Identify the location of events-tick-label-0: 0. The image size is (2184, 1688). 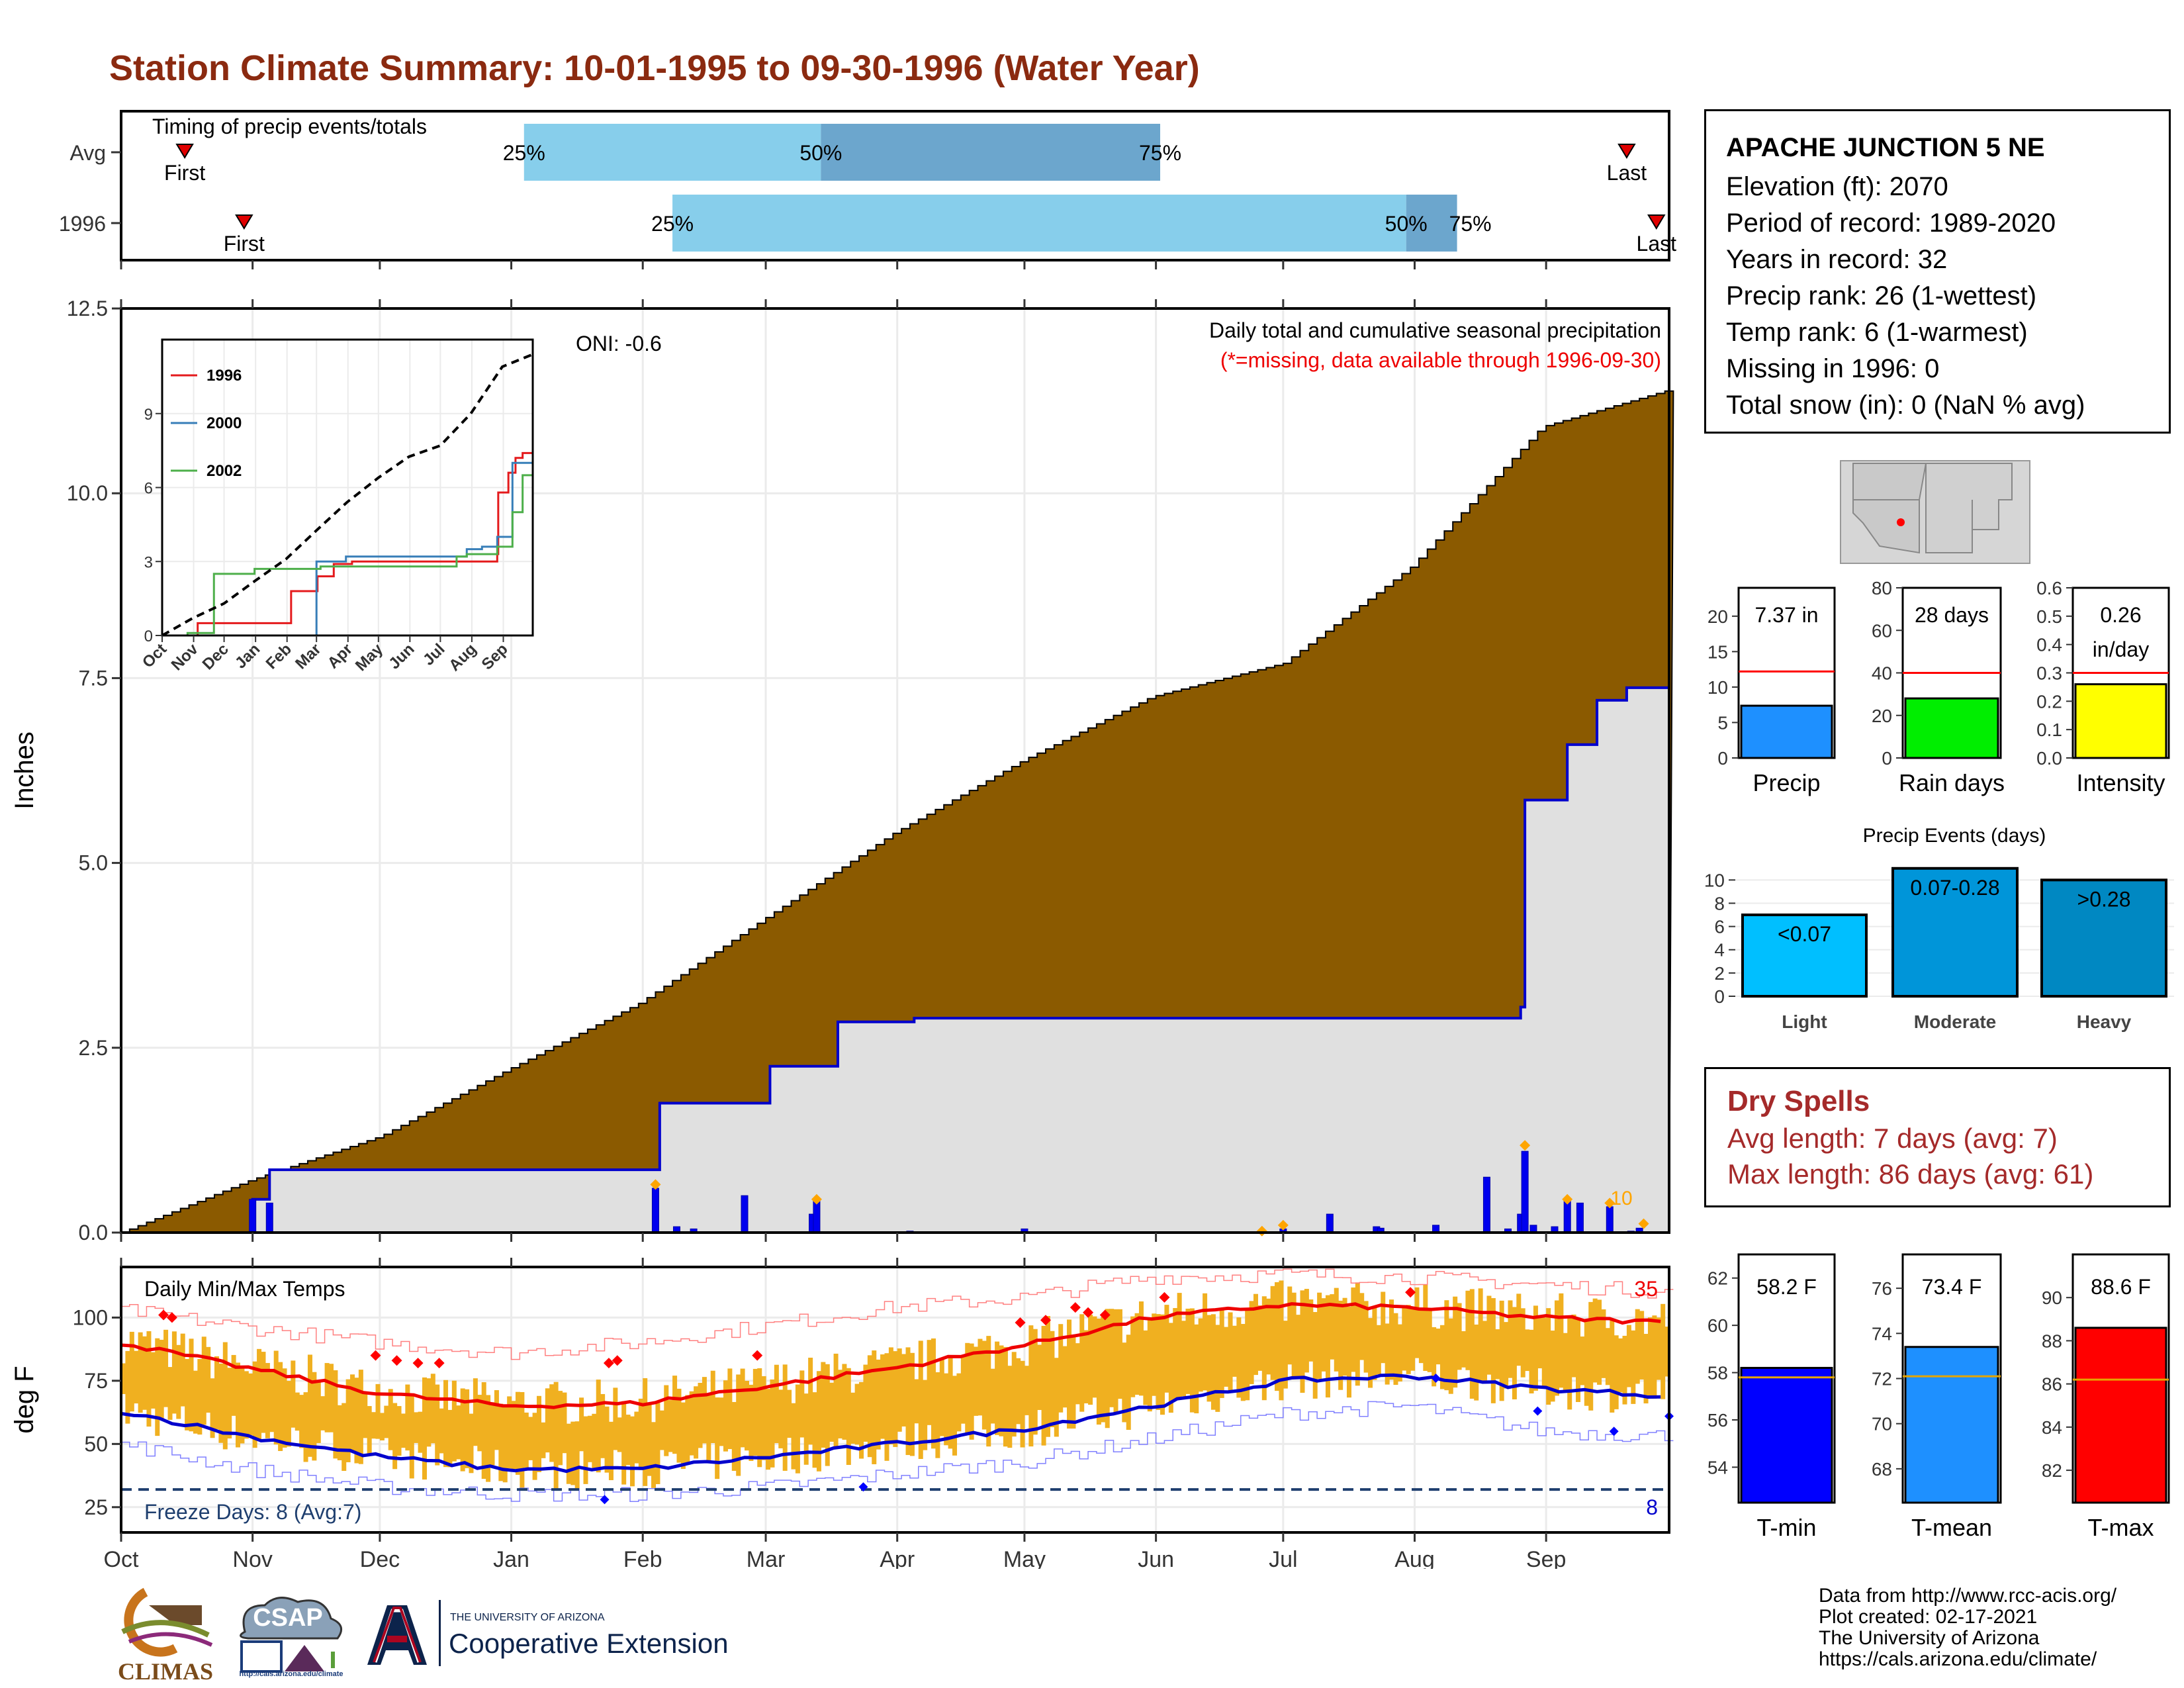
(1720, 996).